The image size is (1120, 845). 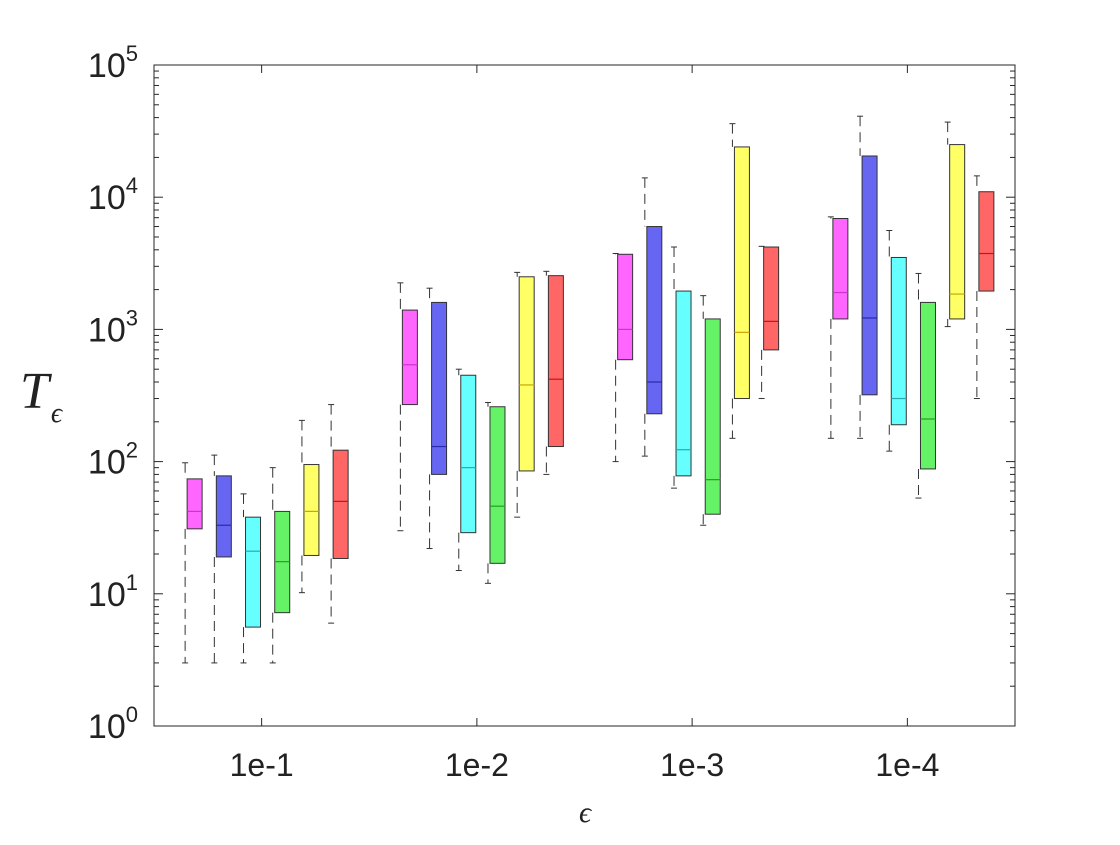 I want to click on x-tick-label-1e-3: 1e-3, so click(x=692, y=765).